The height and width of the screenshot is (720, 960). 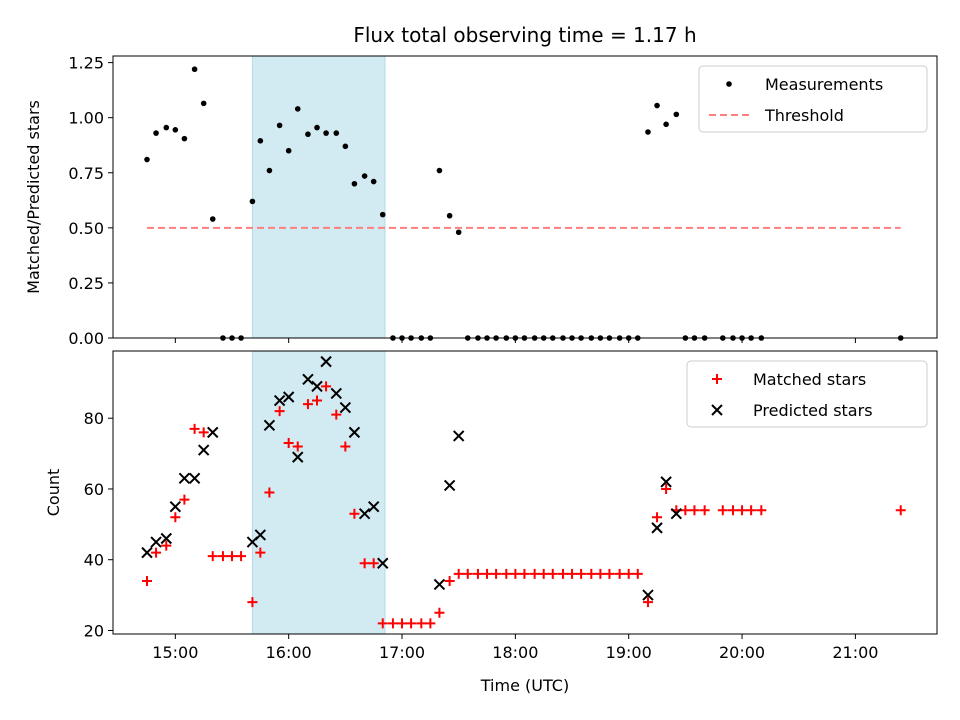 What do you see at coordinates (742, 652) in the screenshot?
I see `x-tick-label: 20:00` at bounding box center [742, 652].